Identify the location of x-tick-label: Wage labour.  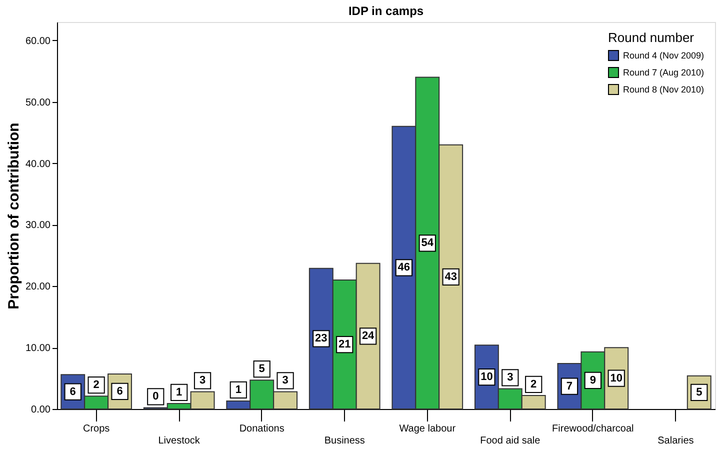
(427, 429).